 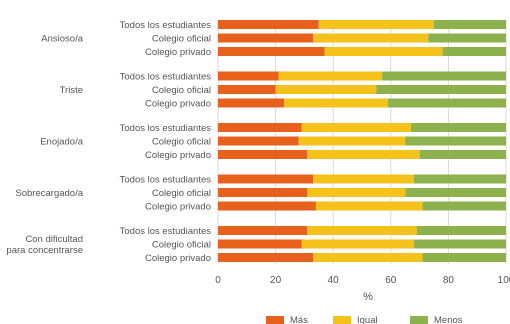 What do you see at coordinates (368, 297) in the screenshot?
I see `x-axis-label: %` at bounding box center [368, 297].